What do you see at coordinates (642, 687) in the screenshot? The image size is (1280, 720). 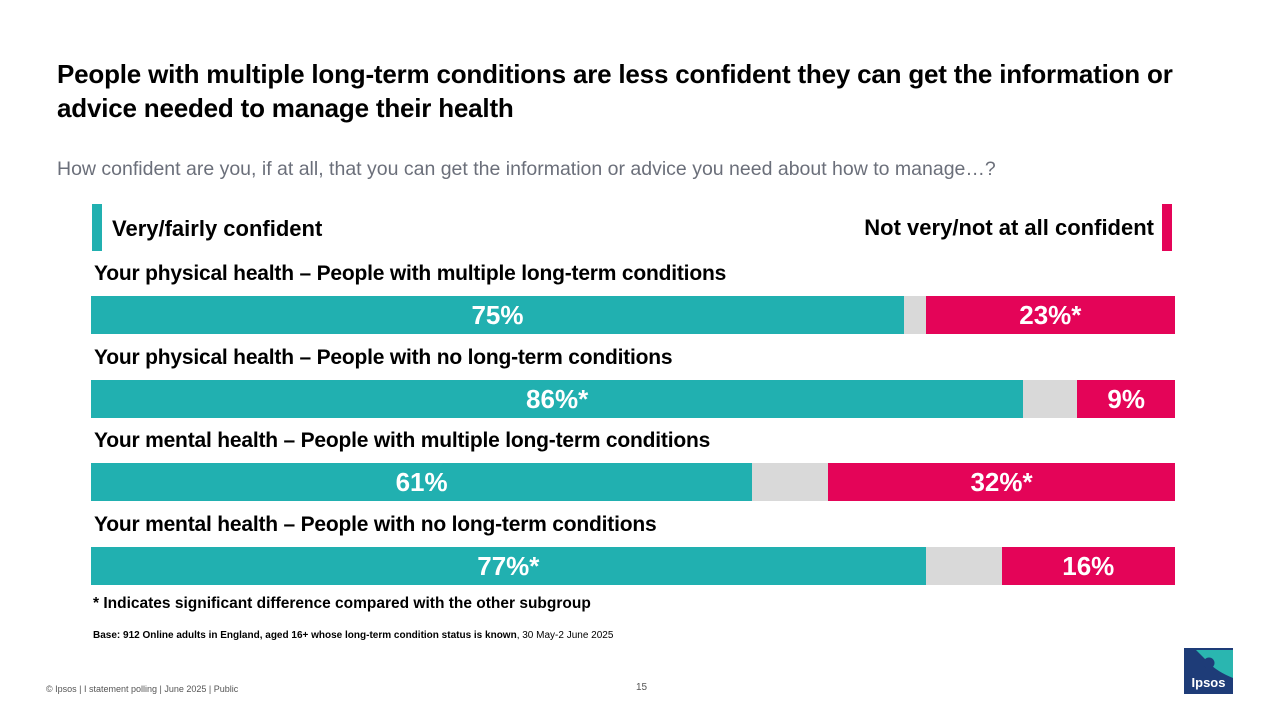 I see `page-number: 15` at bounding box center [642, 687].